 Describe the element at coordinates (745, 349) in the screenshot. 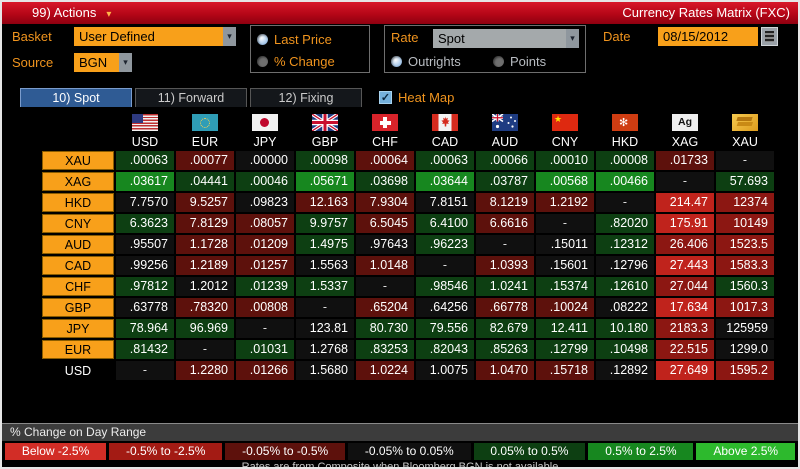

I see `matrix-cell: 1299.0` at that location.